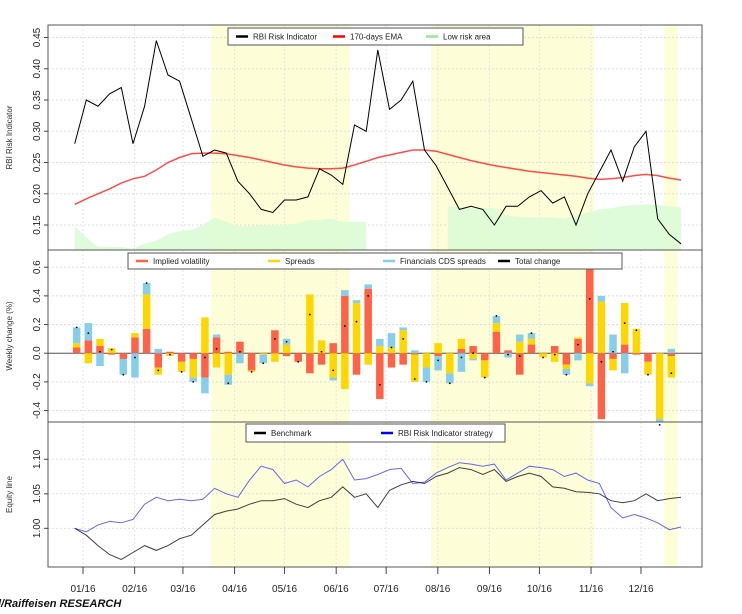  Describe the element at coordinates (37, 410) in the screenshot. I see `y-tick-label: -0.4` at that location.